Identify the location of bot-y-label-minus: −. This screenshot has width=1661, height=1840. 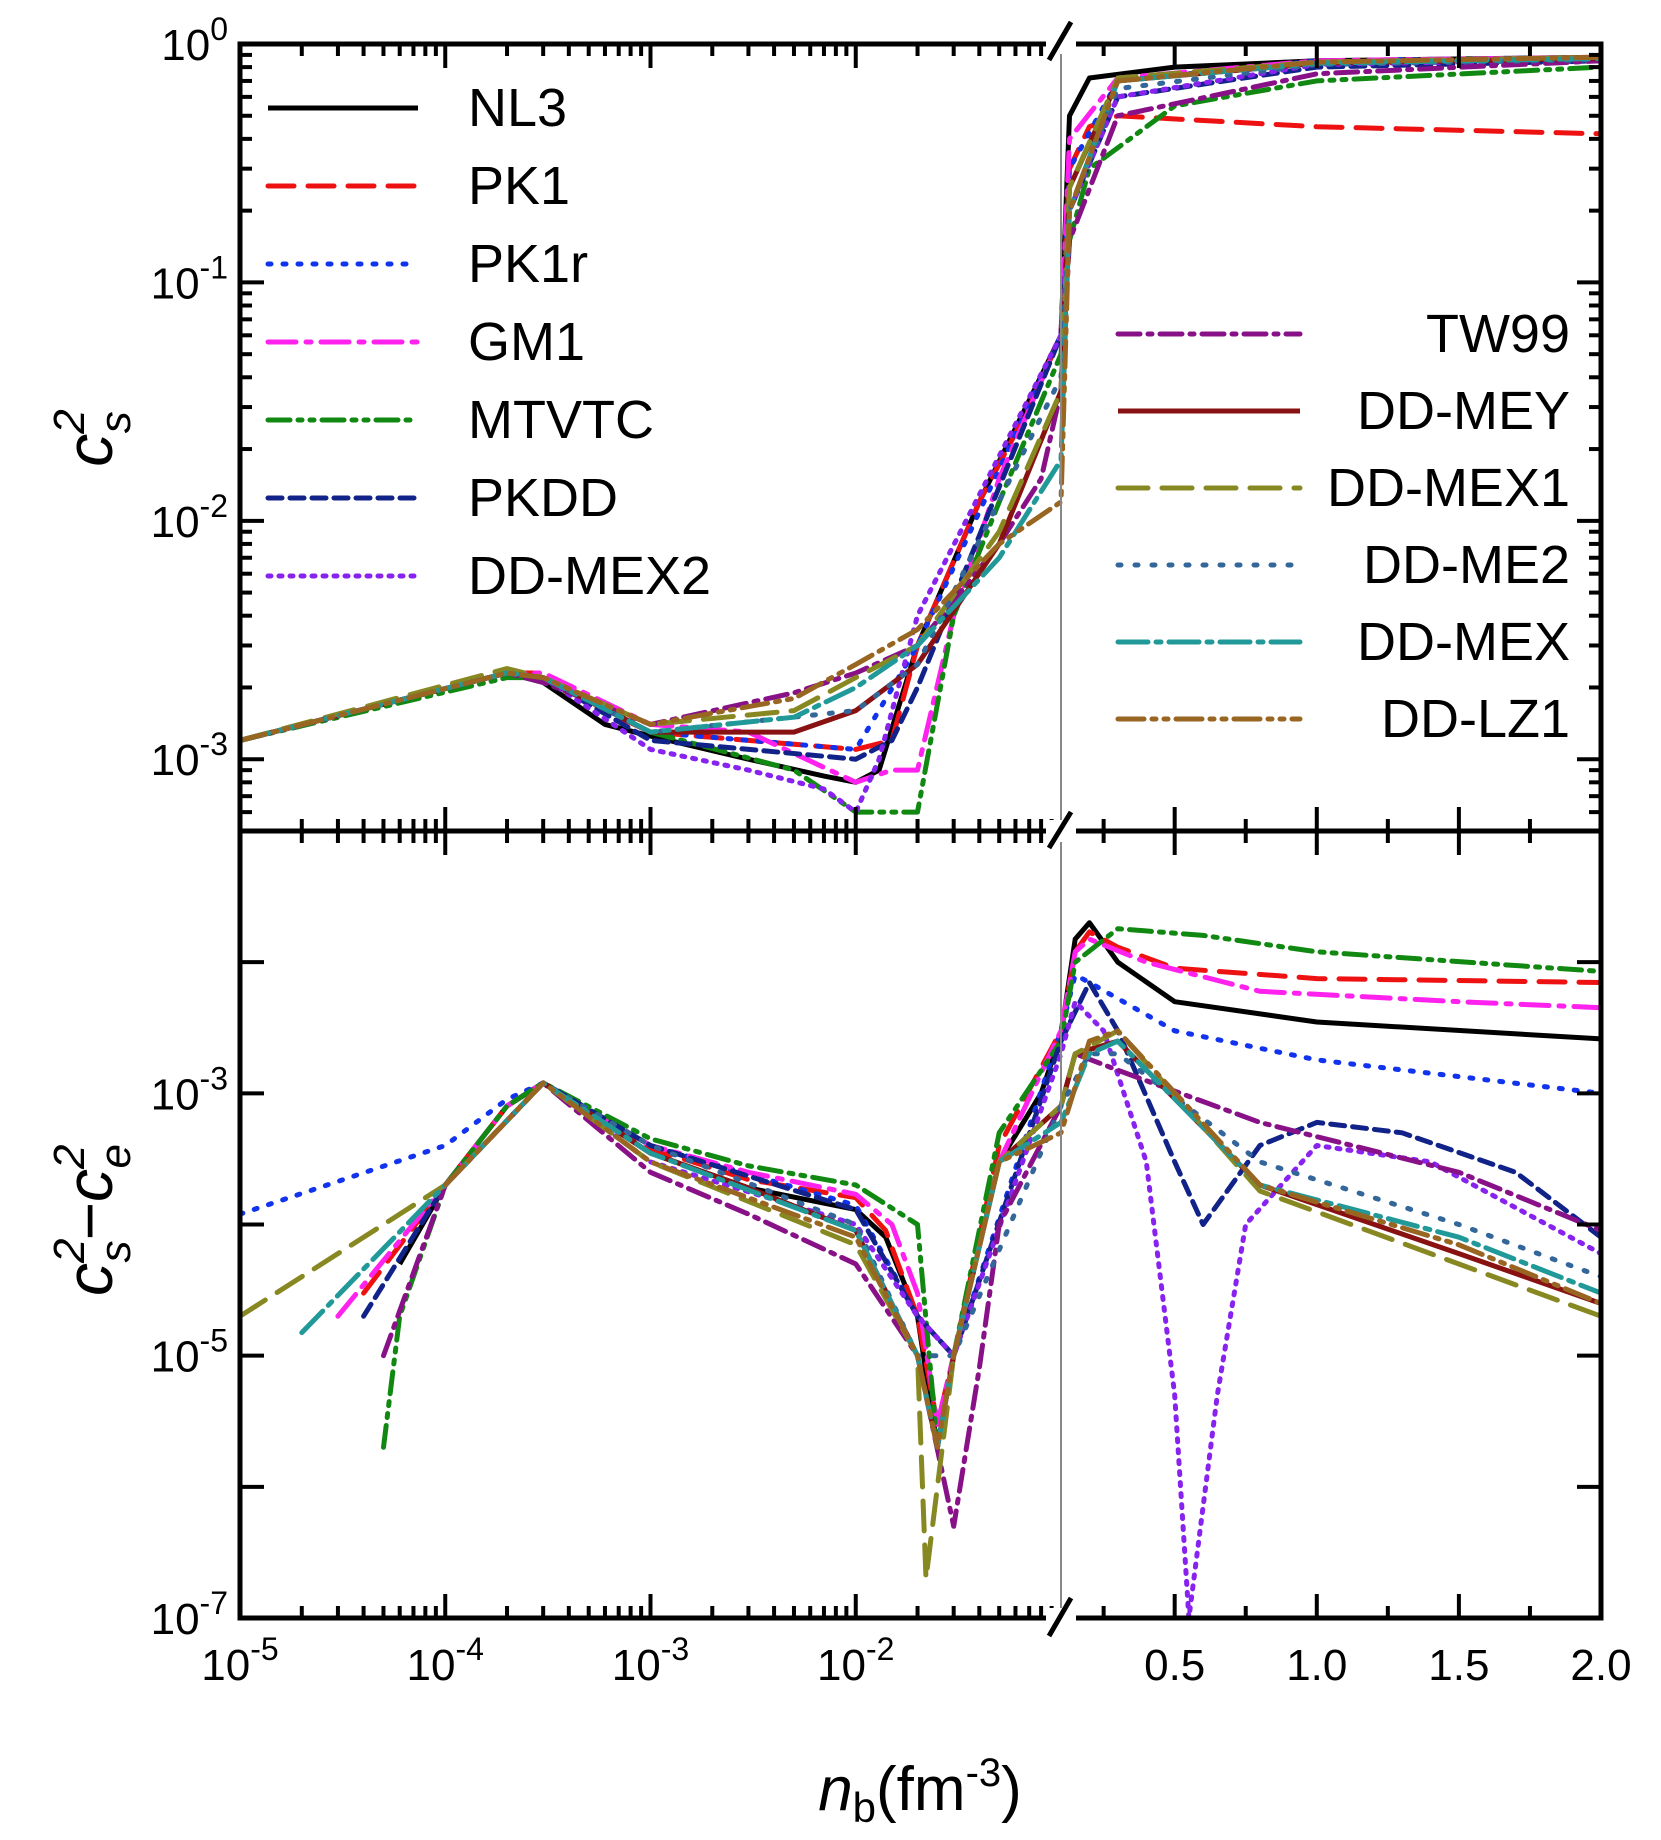
(89, 1221).